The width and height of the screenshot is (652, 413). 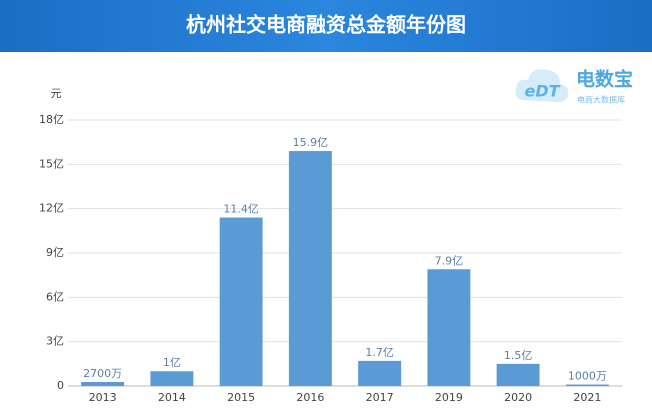 What do you see at coordinates (172, 362) in the screenshot?
I see `value-label: 1亿` at bounding box center [172, 362].